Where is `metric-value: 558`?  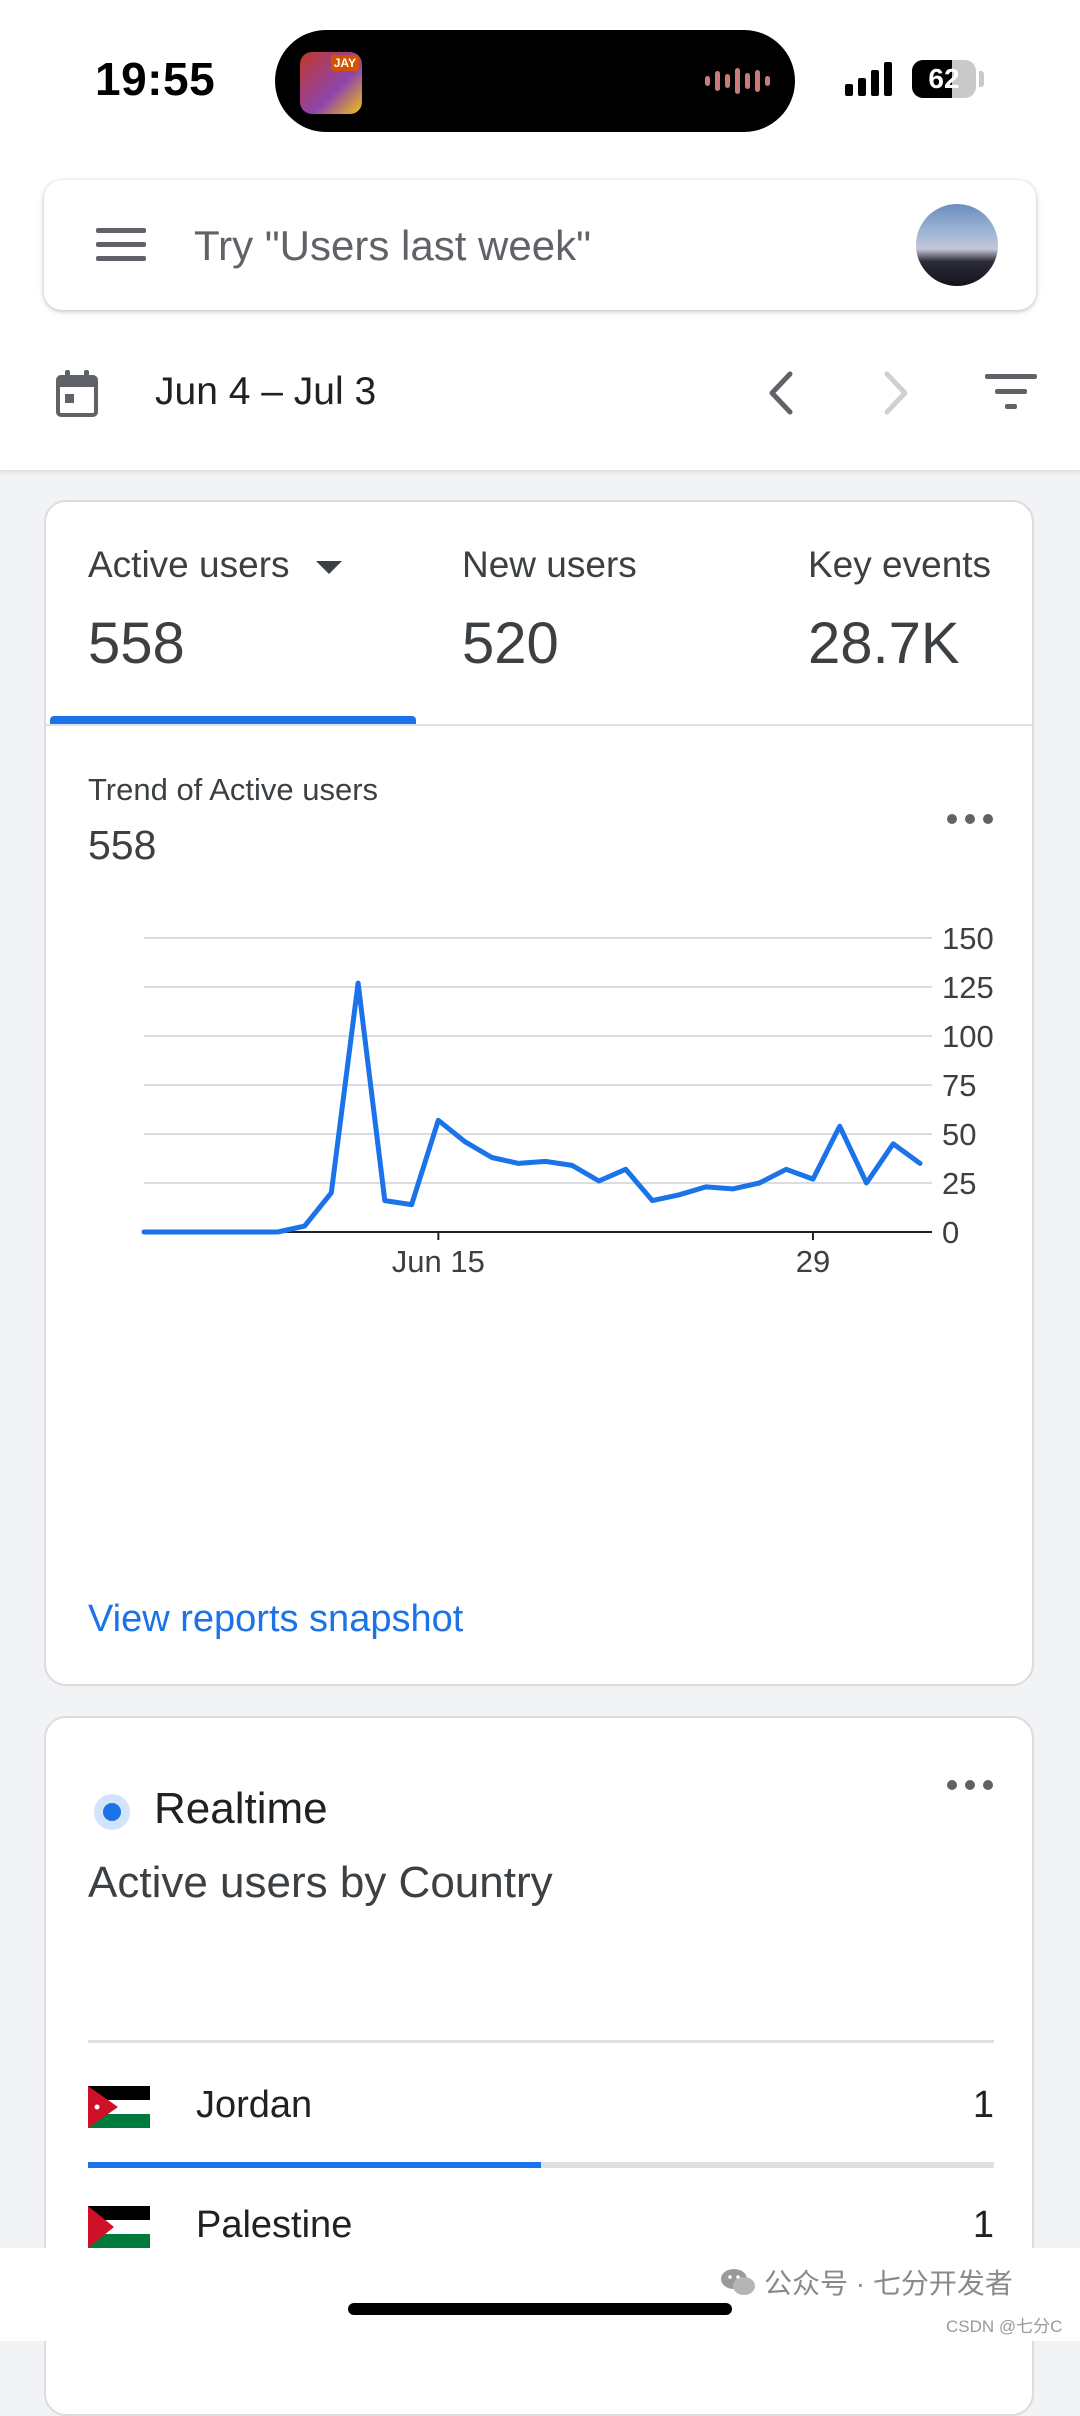
metric-value: 558 is located at coordinates (136, 643).